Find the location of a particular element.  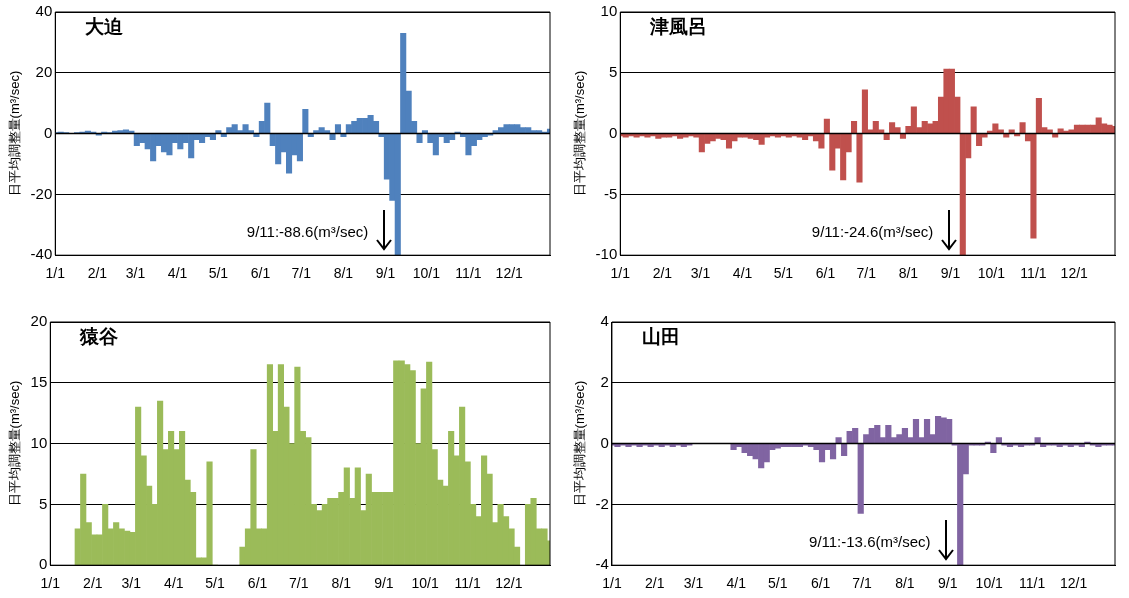

y-tick-label: -10 is located at coordinates (606, 254).